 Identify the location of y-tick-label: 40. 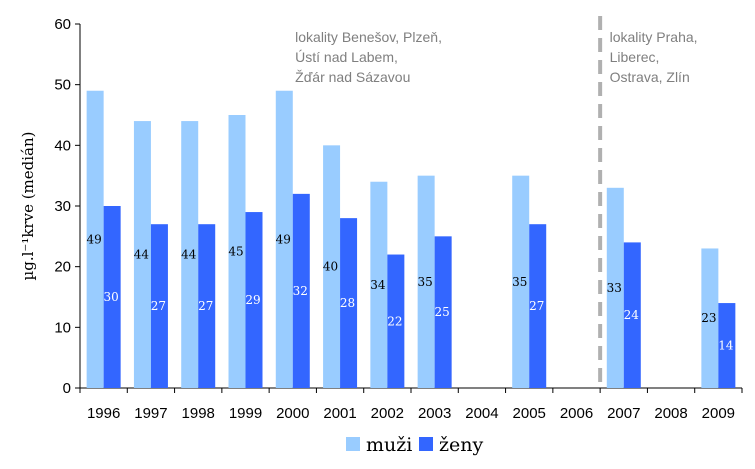
(62, 145).